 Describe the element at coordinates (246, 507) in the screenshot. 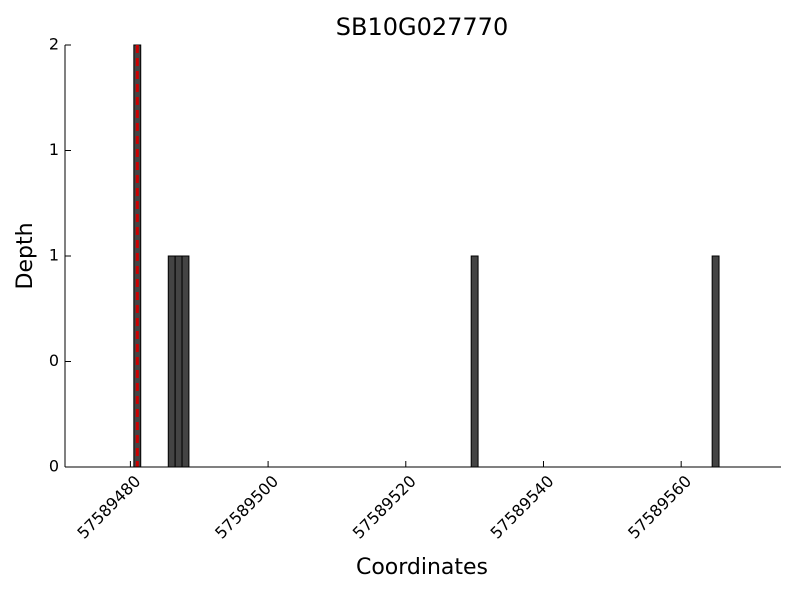

I see `x-tick-label: 57589500` at that location.